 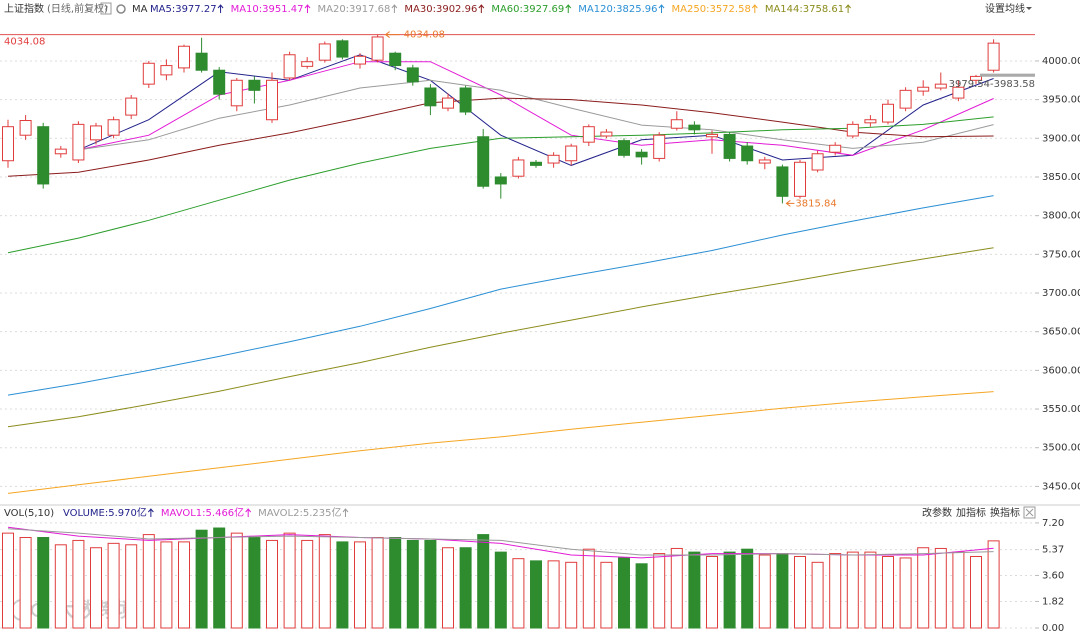 I want to click on high-label: 4034.08, so click(x=424, y=35).